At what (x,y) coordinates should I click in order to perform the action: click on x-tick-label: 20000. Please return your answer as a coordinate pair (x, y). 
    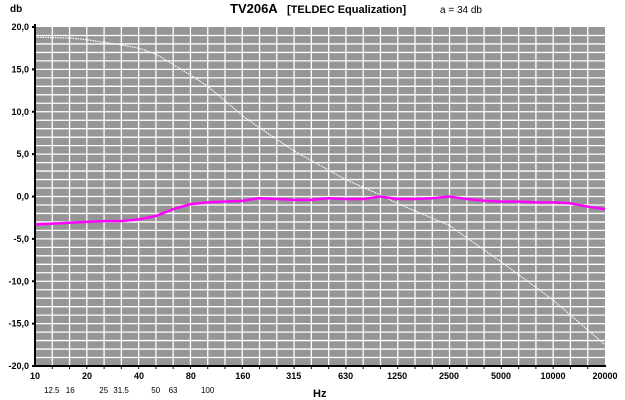
    Looking at the image, I should click on (604, 376).